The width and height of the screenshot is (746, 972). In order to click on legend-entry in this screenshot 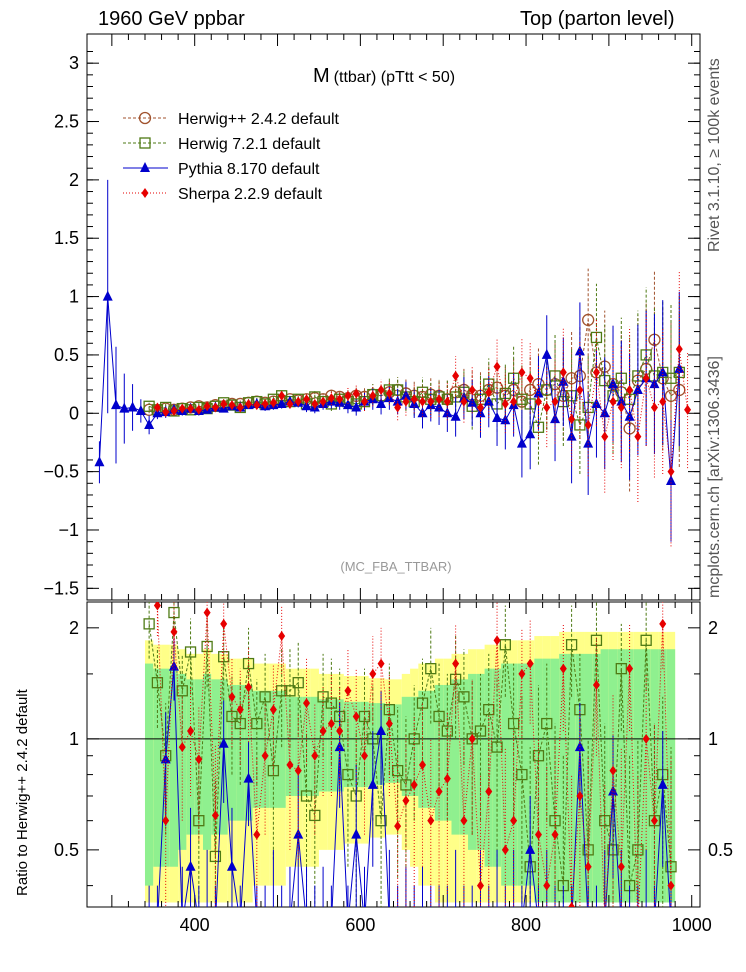, I will do `click(145, 118)`.